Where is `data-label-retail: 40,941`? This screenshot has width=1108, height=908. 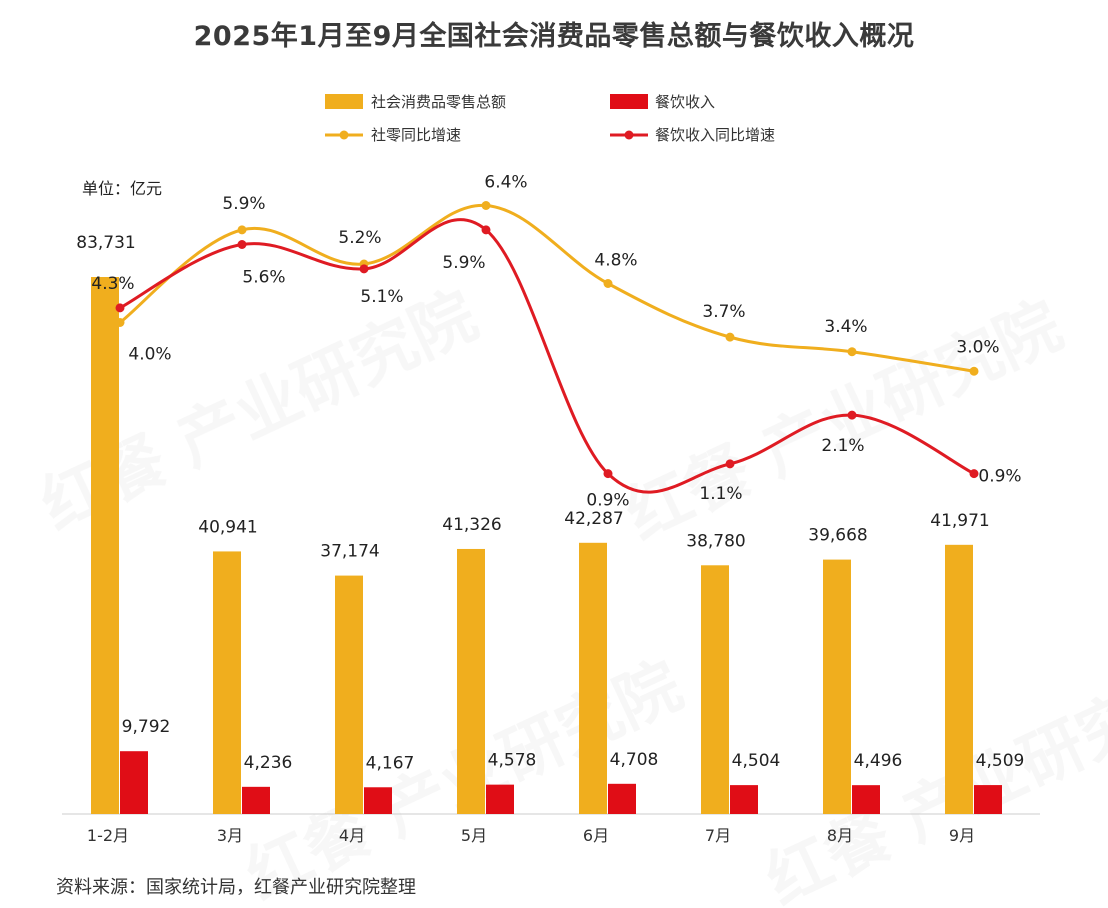
data-label-retail: 40,941 is located at coordinates (227, 527).